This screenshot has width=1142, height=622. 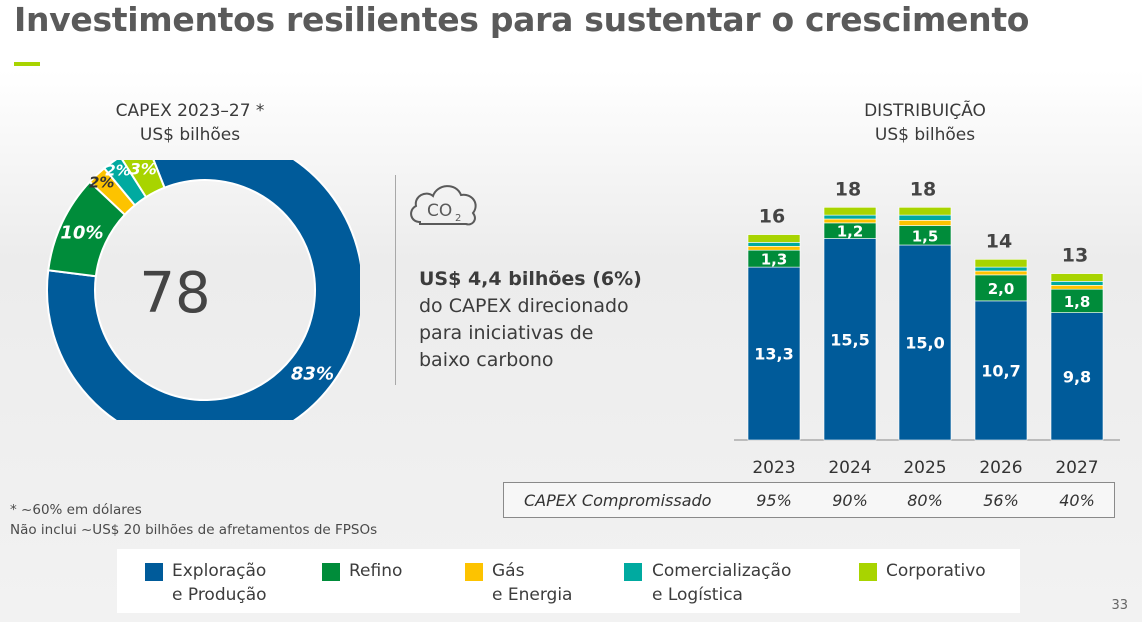 I want to click on capex-committed-label: CAPEX Compromissado, so click(x=618, y=500).